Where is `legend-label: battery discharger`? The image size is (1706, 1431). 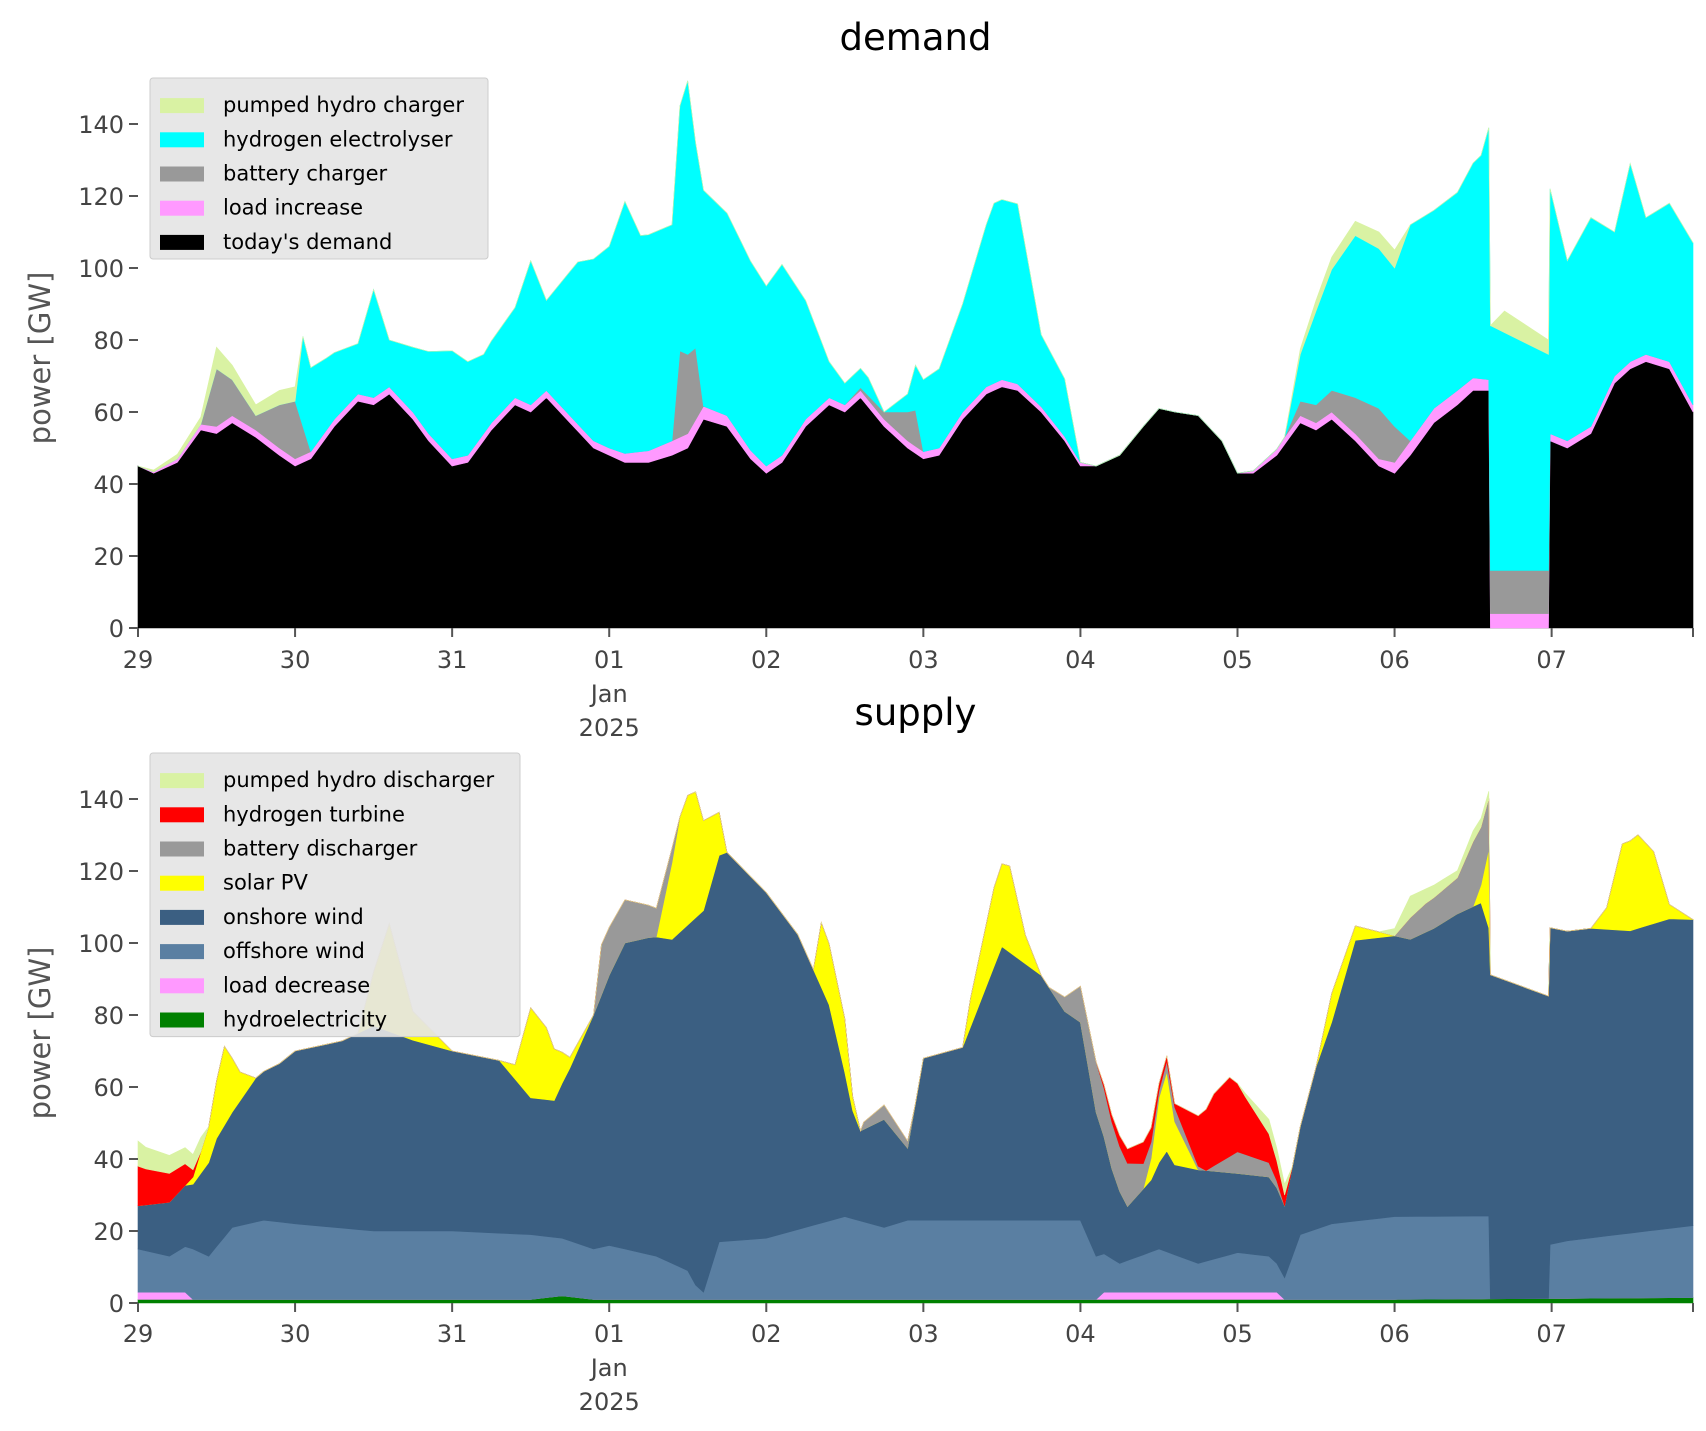
legend-label: battery discharger is located at coordinates (320, 849).